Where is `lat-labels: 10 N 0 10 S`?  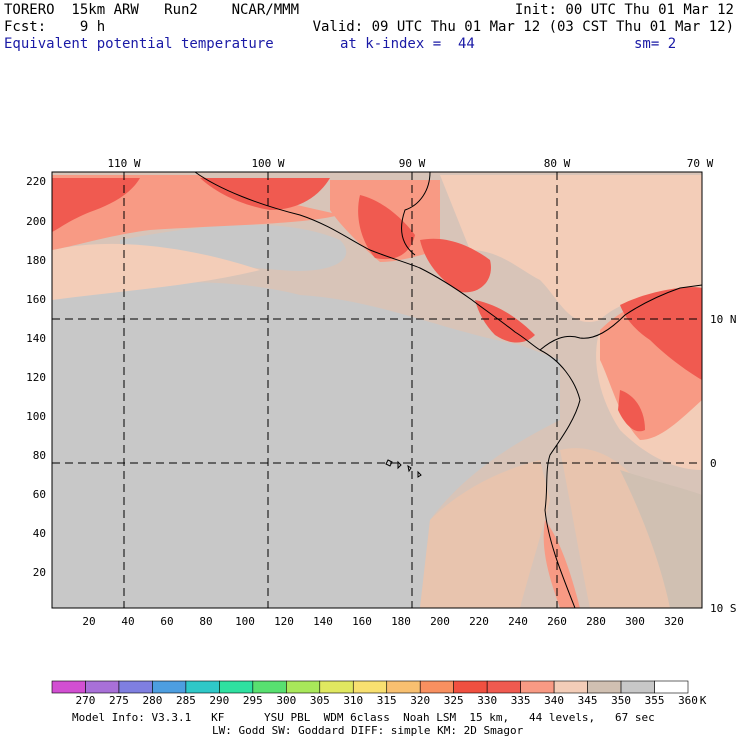 lat-labels: 10 N 0 10 S is located at coordinates (723, 464).